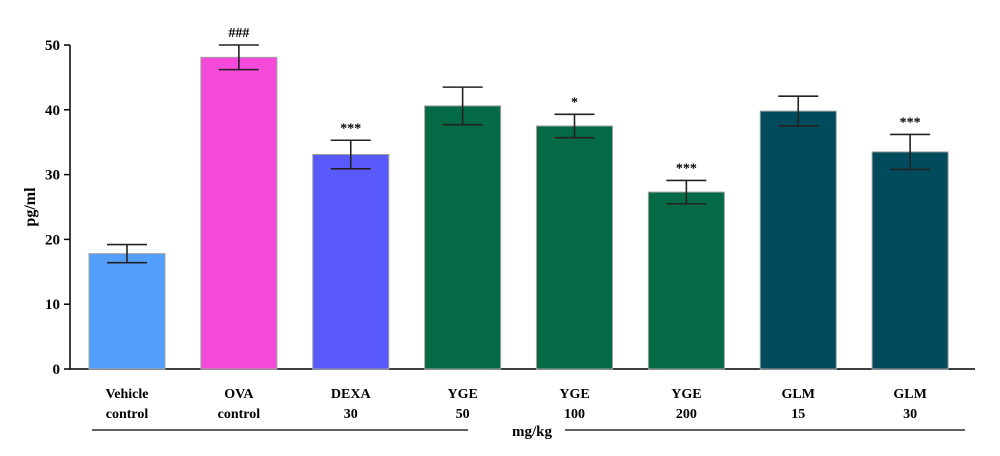 Image resolution: width=1000 pixels, height=456 pixels. I want to click on unit-label: mg/kg, so click(532, 432).